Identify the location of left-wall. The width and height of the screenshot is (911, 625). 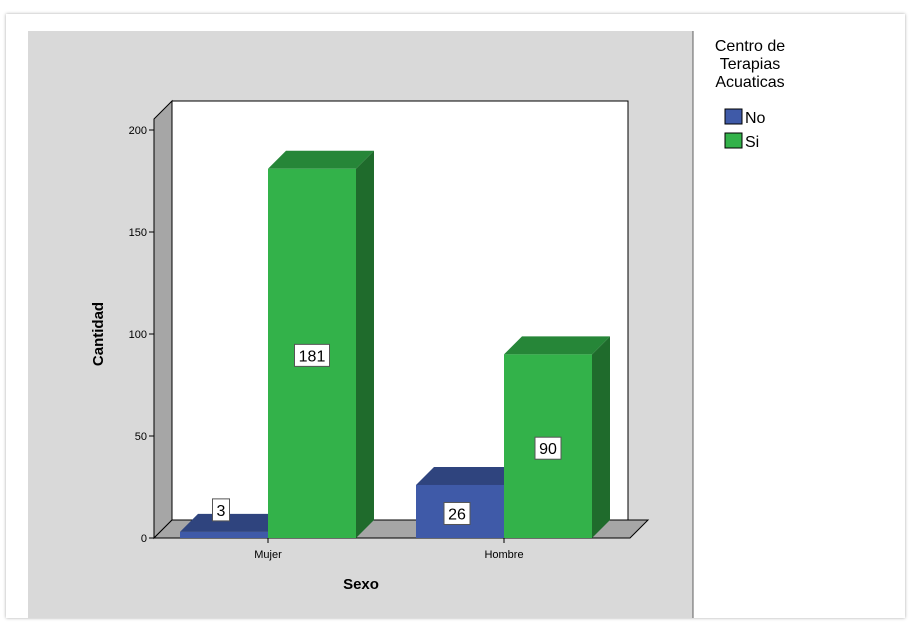
(163, 319).